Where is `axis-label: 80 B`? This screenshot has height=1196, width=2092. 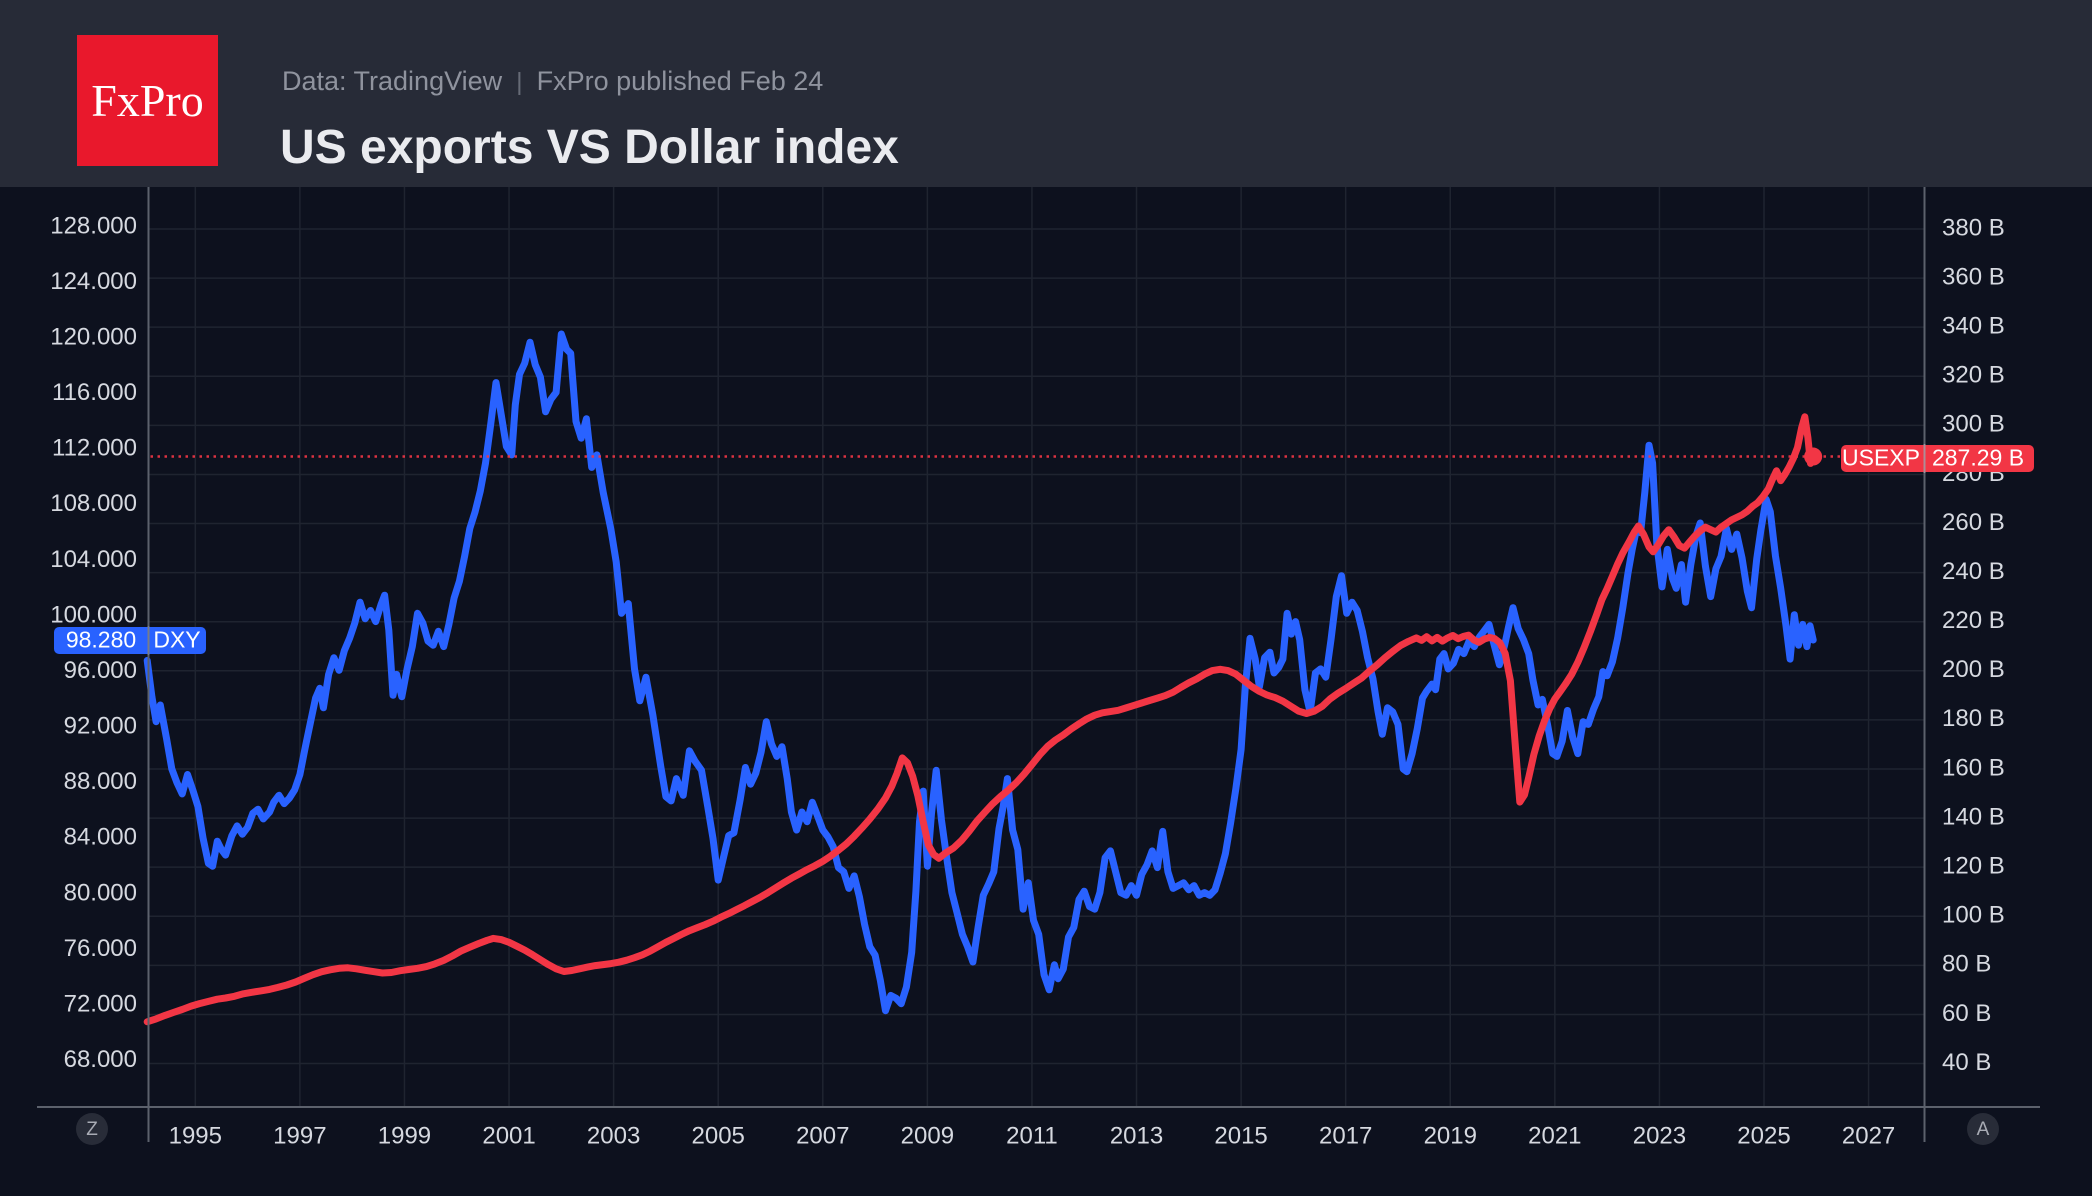 axis-label: 80 B is located at coordinates (1966, 964).